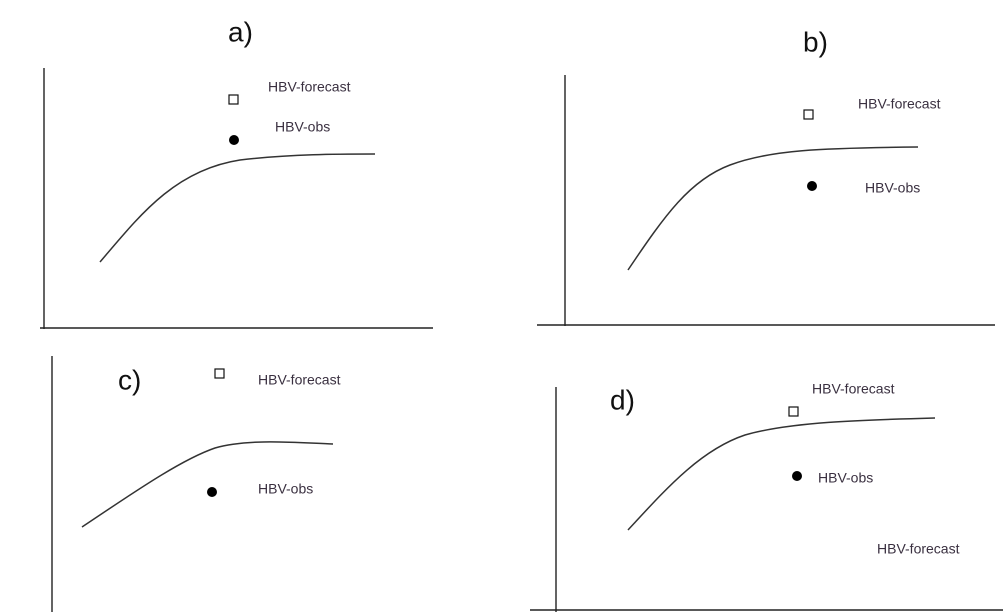  What do you see at coordinates (240, 31) in the screenshot?
I see `panel-label: a)` at bounding box center [240, 31].